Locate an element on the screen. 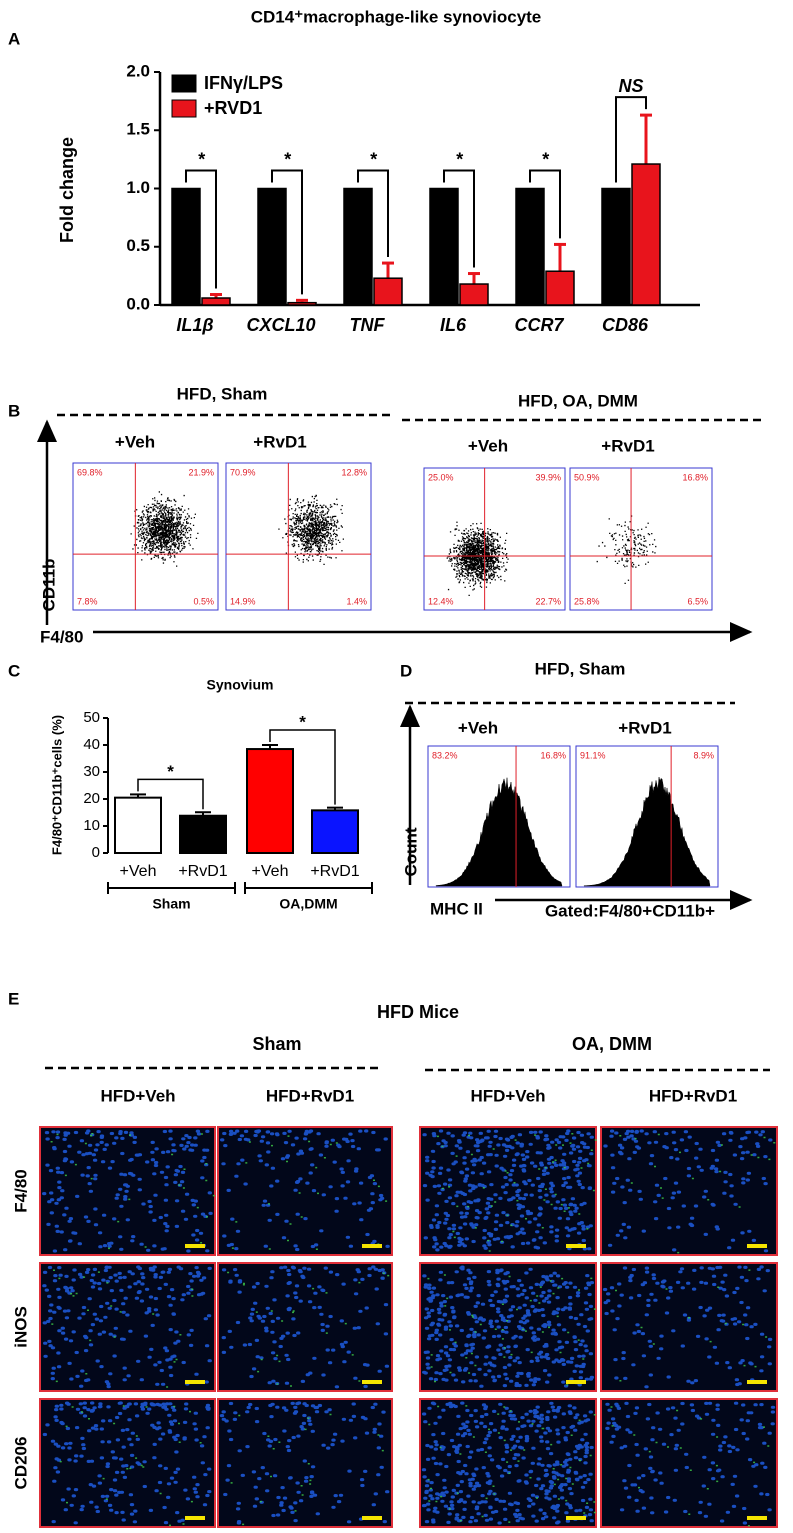  x-tick-label: +Veh is located at coordinates (138, 871).